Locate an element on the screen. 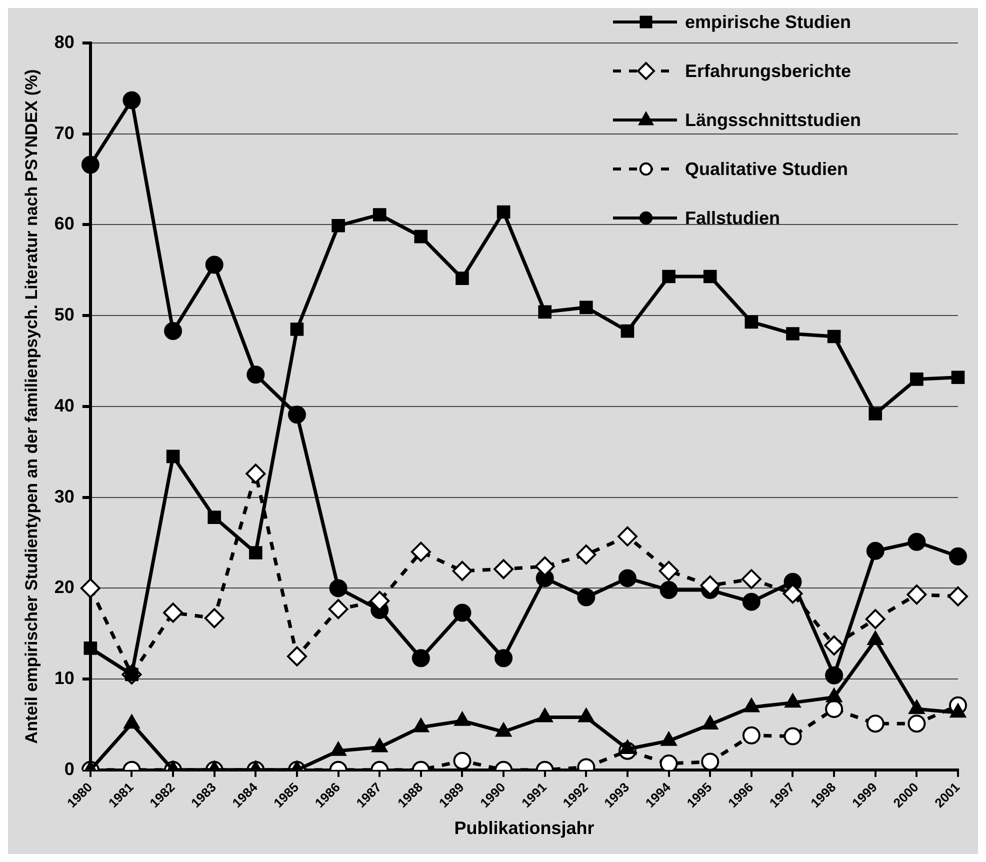 This screenshot has height=862, width=986. y-tick-label: 70 is located at coordinates (64, 132).